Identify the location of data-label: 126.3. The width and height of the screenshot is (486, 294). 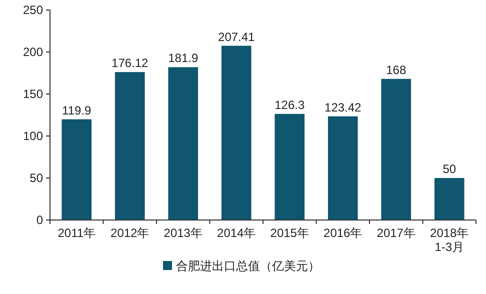
(289, 105).